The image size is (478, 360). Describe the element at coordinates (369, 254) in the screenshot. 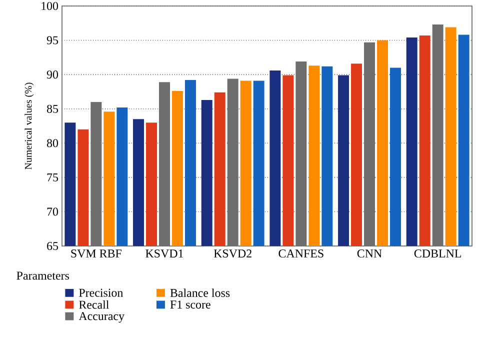

I see `x-tick-label: CNN` at that location.